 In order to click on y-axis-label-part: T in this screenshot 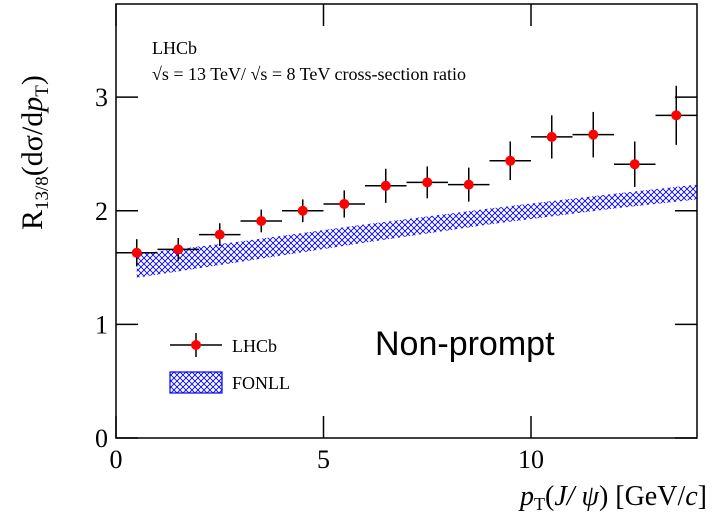, I will do `click(42, 91)`.